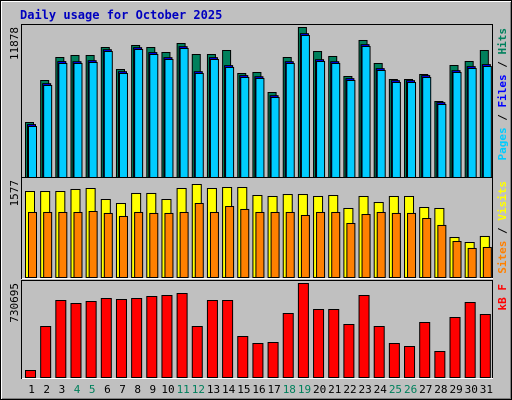 Image resolution: width=512 pixels, height=400 pixels. Describe the element at coordinates (46, 389) in the screenshot. I see `x-tick-label: 2` at that location.